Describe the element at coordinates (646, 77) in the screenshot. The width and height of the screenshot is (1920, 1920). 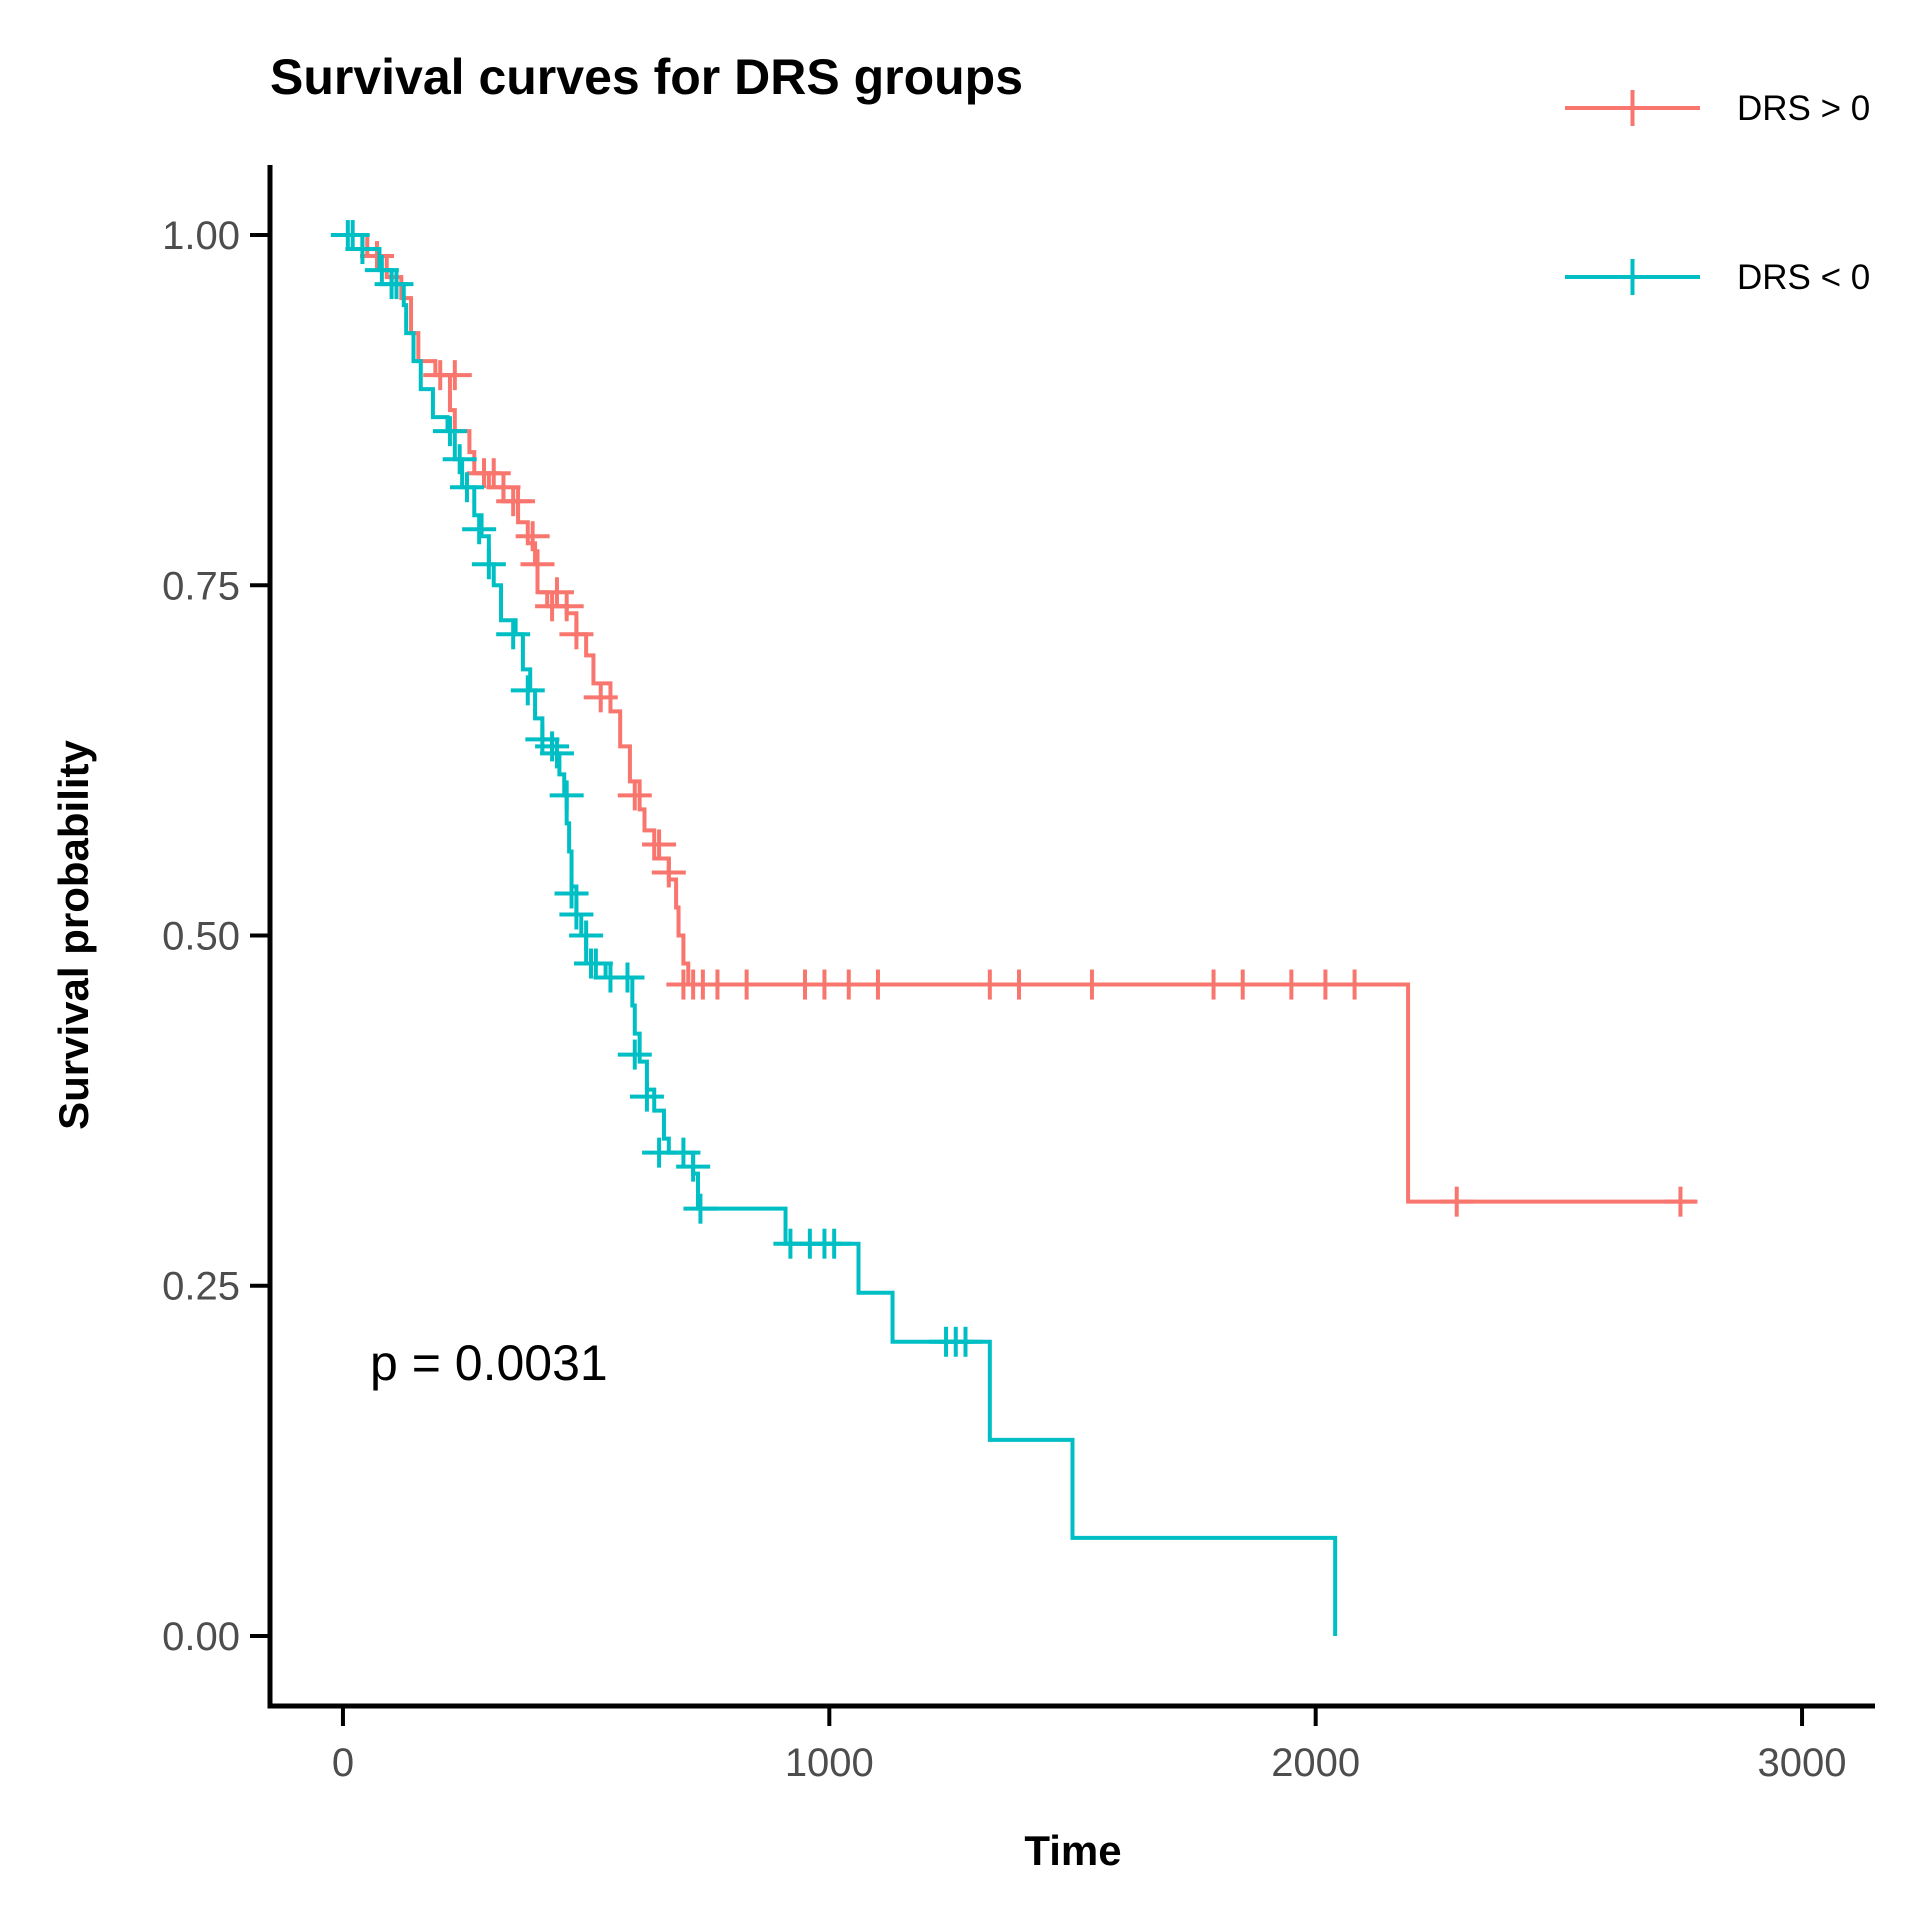
I see `chart-title: Survival curves for DRS groups` at that location.